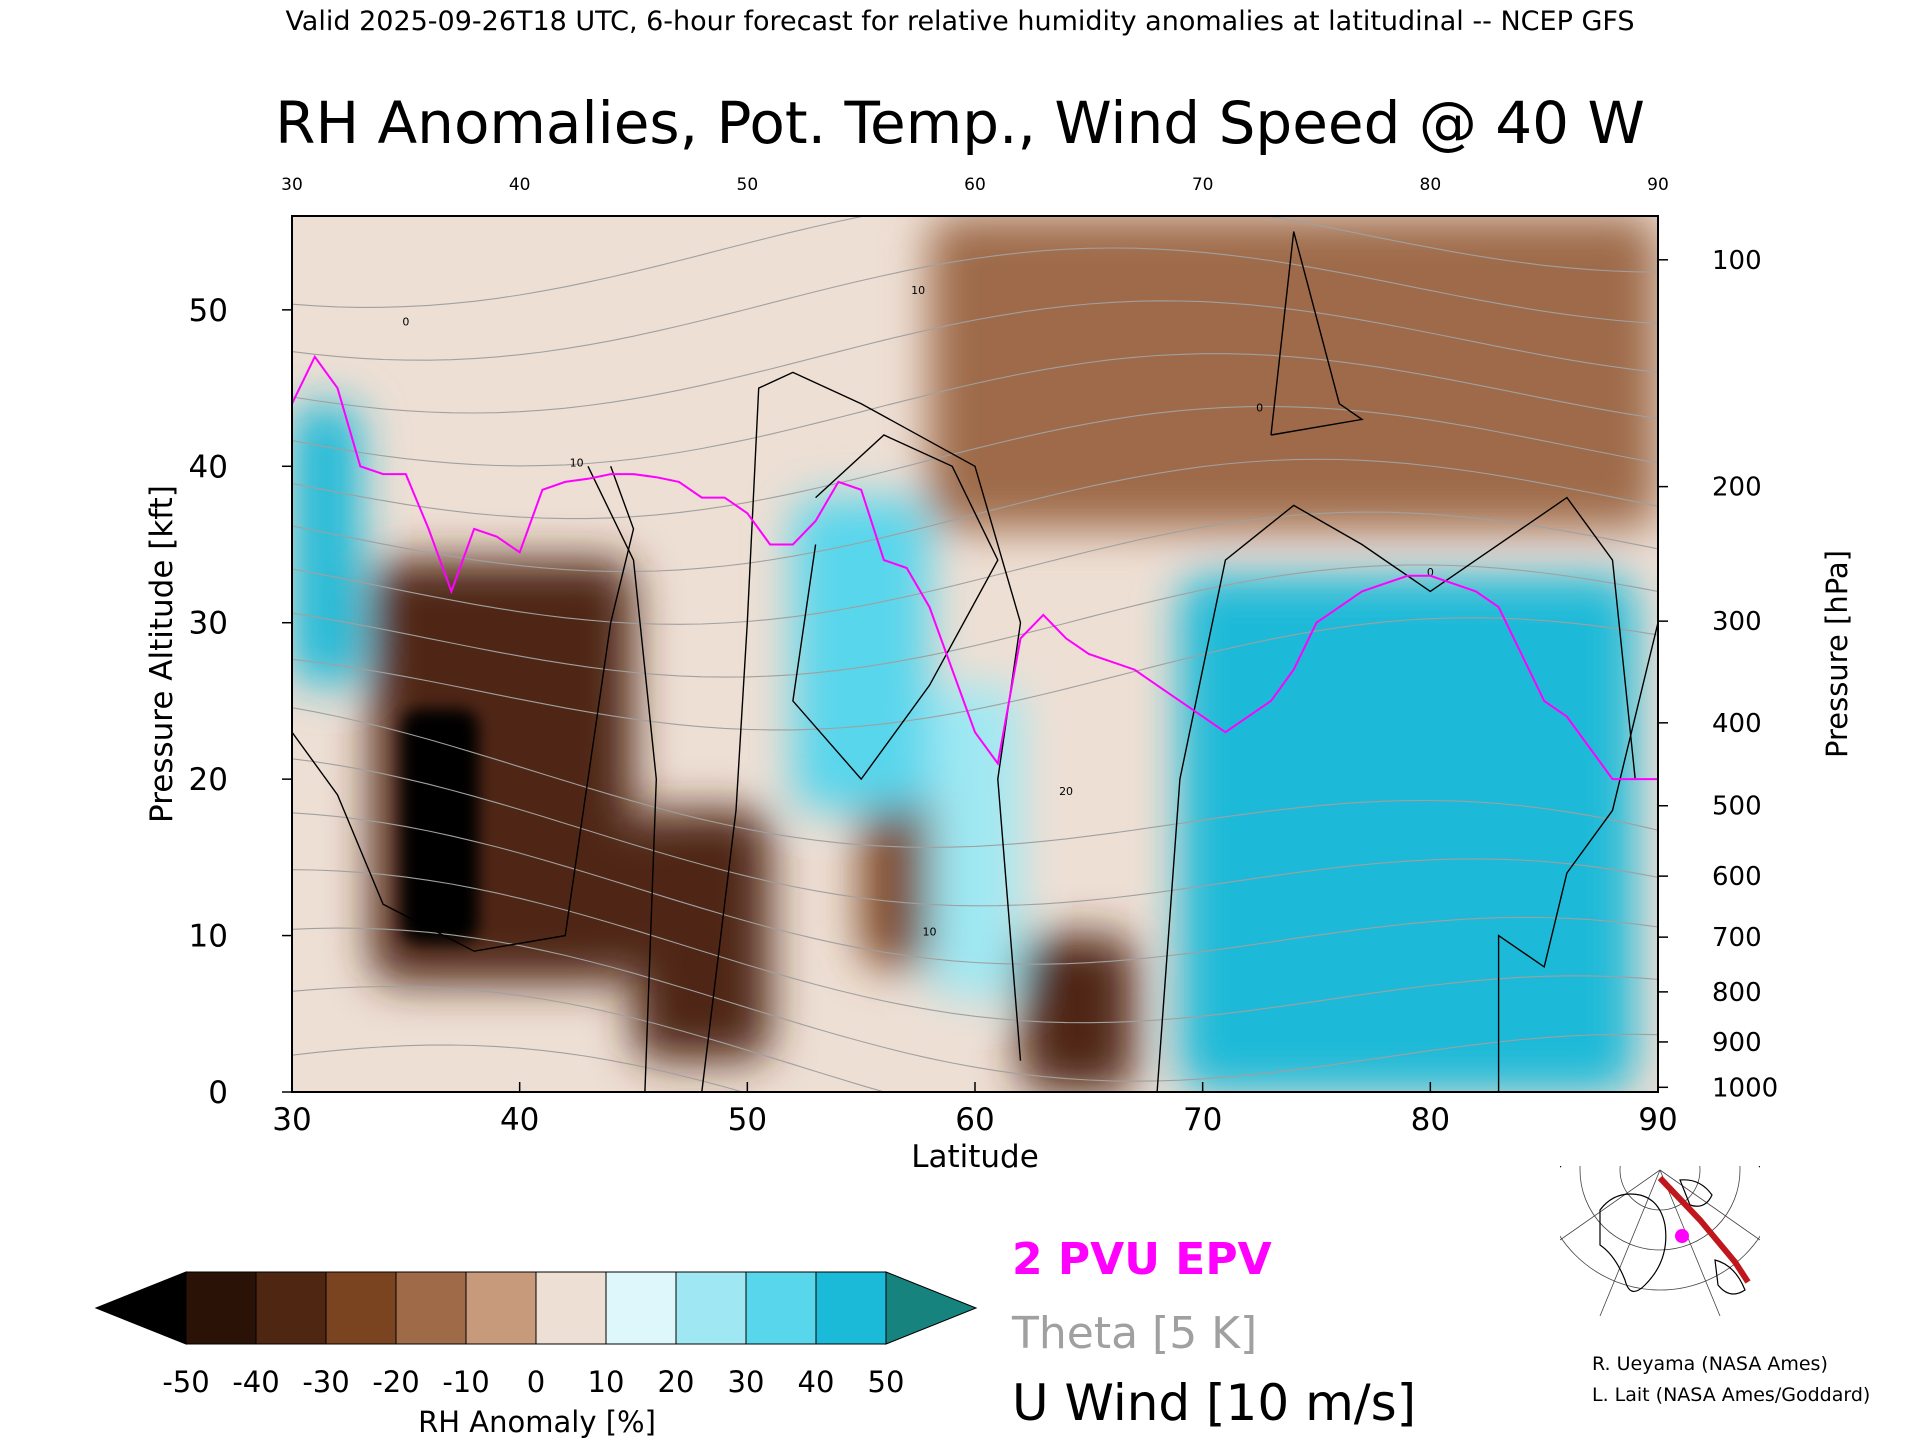 This screenshot has height=1440, width=1920. What do you see at coordinates (520, 185) in the screenshot?
I see `x-top-tick-label: 40` at bounding box center [520, 185].